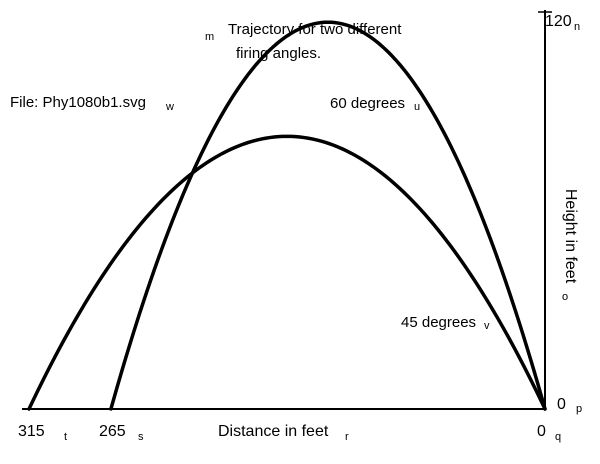  I want to click on y-axis-label: Height in feet, so click(570, 236).